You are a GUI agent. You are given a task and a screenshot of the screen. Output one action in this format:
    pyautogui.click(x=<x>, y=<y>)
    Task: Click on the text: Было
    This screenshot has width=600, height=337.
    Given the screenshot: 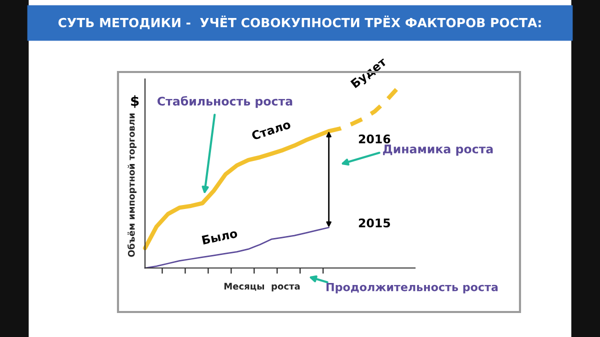 What is the action you would take?
    pyautogui.click(x=220, y=236)
    